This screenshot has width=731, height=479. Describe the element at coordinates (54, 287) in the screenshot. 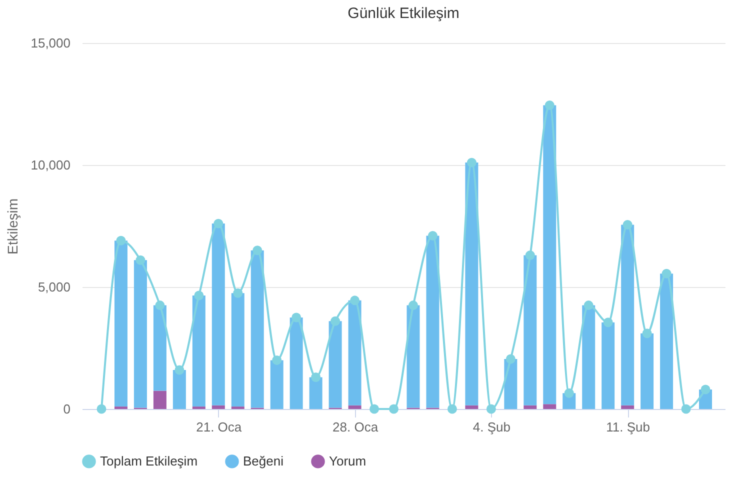

I see `y-tick-label: 5,000` at that location.